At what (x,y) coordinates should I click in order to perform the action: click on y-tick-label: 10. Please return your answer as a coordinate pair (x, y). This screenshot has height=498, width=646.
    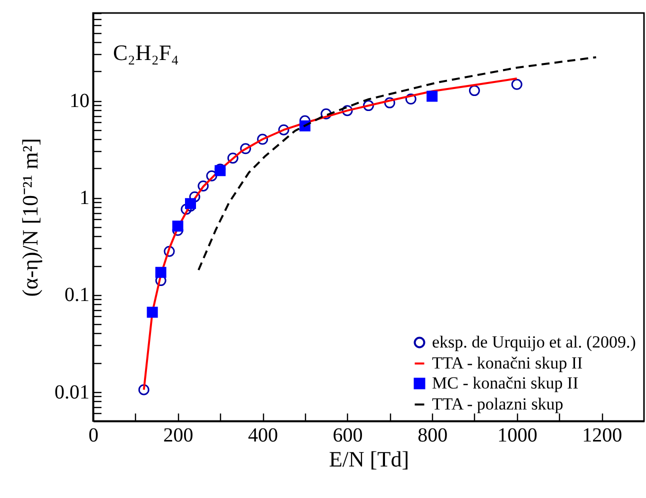
    Looking at the image, I should click on (80, 101).